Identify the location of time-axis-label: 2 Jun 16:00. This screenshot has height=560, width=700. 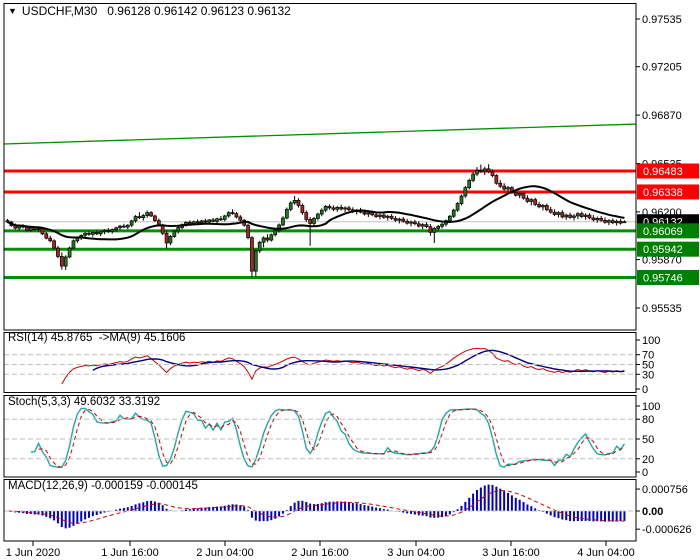
(320, 553).